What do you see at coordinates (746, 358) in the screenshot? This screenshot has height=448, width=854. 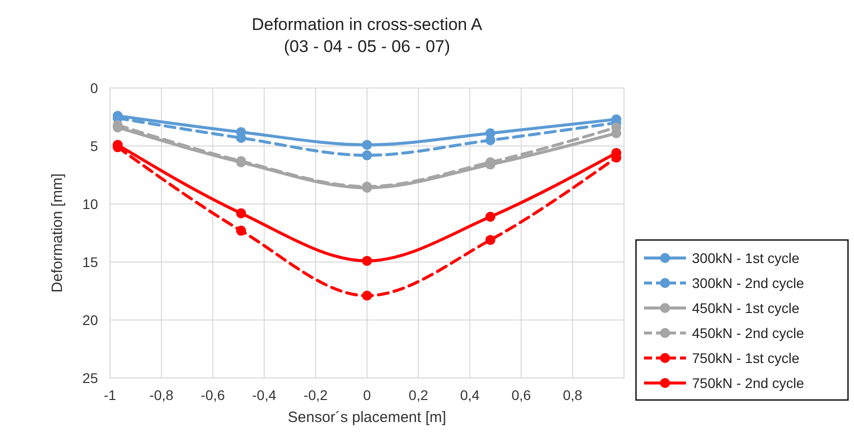 I see `legend-label: 750kN - 1st cycle` at bounding box center [746, 358].